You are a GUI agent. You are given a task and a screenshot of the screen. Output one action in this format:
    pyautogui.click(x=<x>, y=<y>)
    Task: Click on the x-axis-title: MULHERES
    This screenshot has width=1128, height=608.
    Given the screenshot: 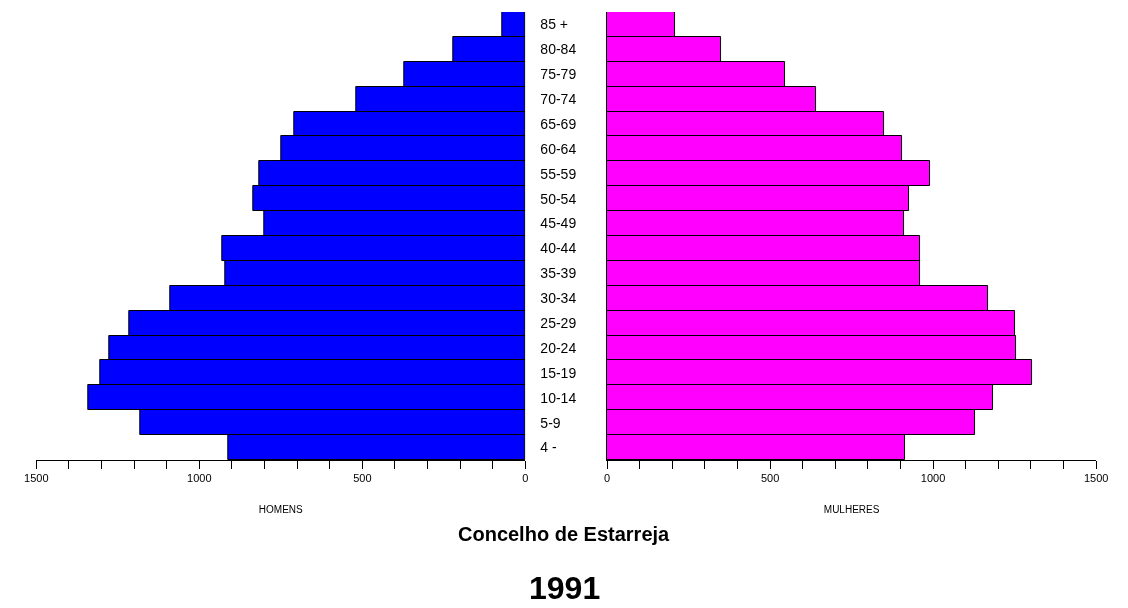 What is the action you would take?
    pyautogui.click(x=851, y=509)
    